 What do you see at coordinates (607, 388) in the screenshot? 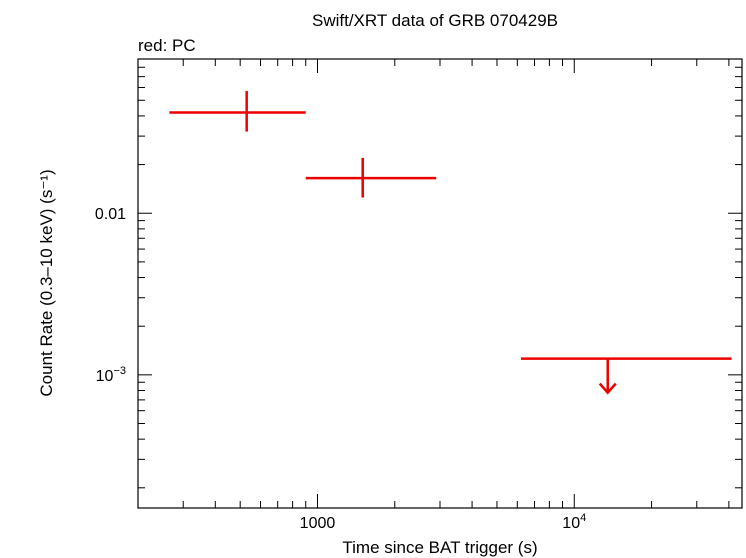
I see `upper-limit-arrowhead` at bounding box center [607, 388].